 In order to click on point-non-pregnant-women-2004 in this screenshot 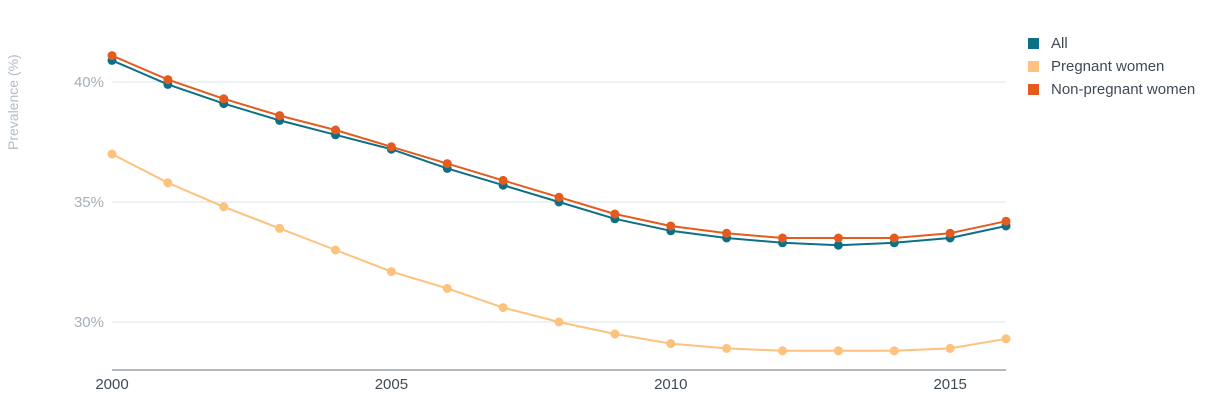, I will do `click(335, 130)`.